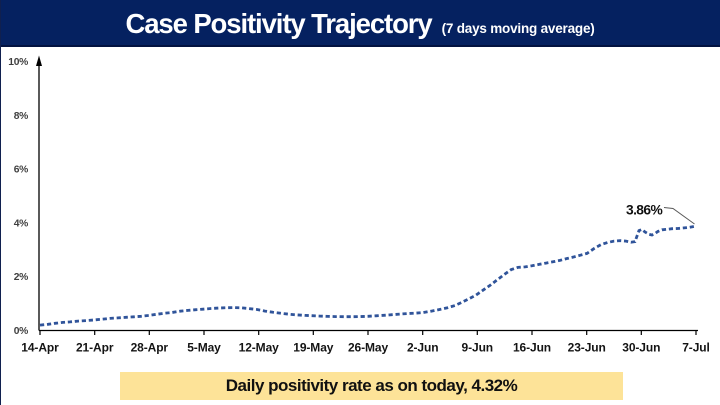 This screenshot has height=405, width=720. What do you see at coordinates (21, 116) in the screenshot?
I see `svg-text: 8%` at bounding box center [21, 116].